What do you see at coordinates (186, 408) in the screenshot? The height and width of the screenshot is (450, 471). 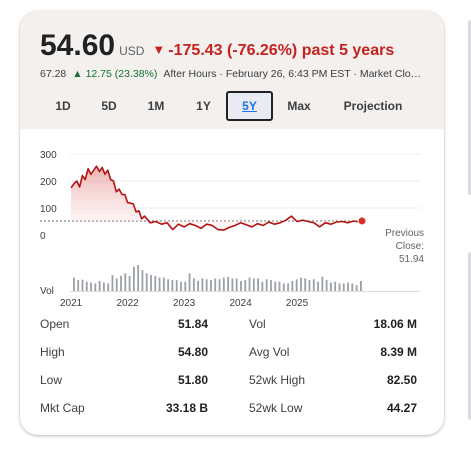 I see `stat-value-mkt-cap: 33.18 B` at bounding box center [186, 408].